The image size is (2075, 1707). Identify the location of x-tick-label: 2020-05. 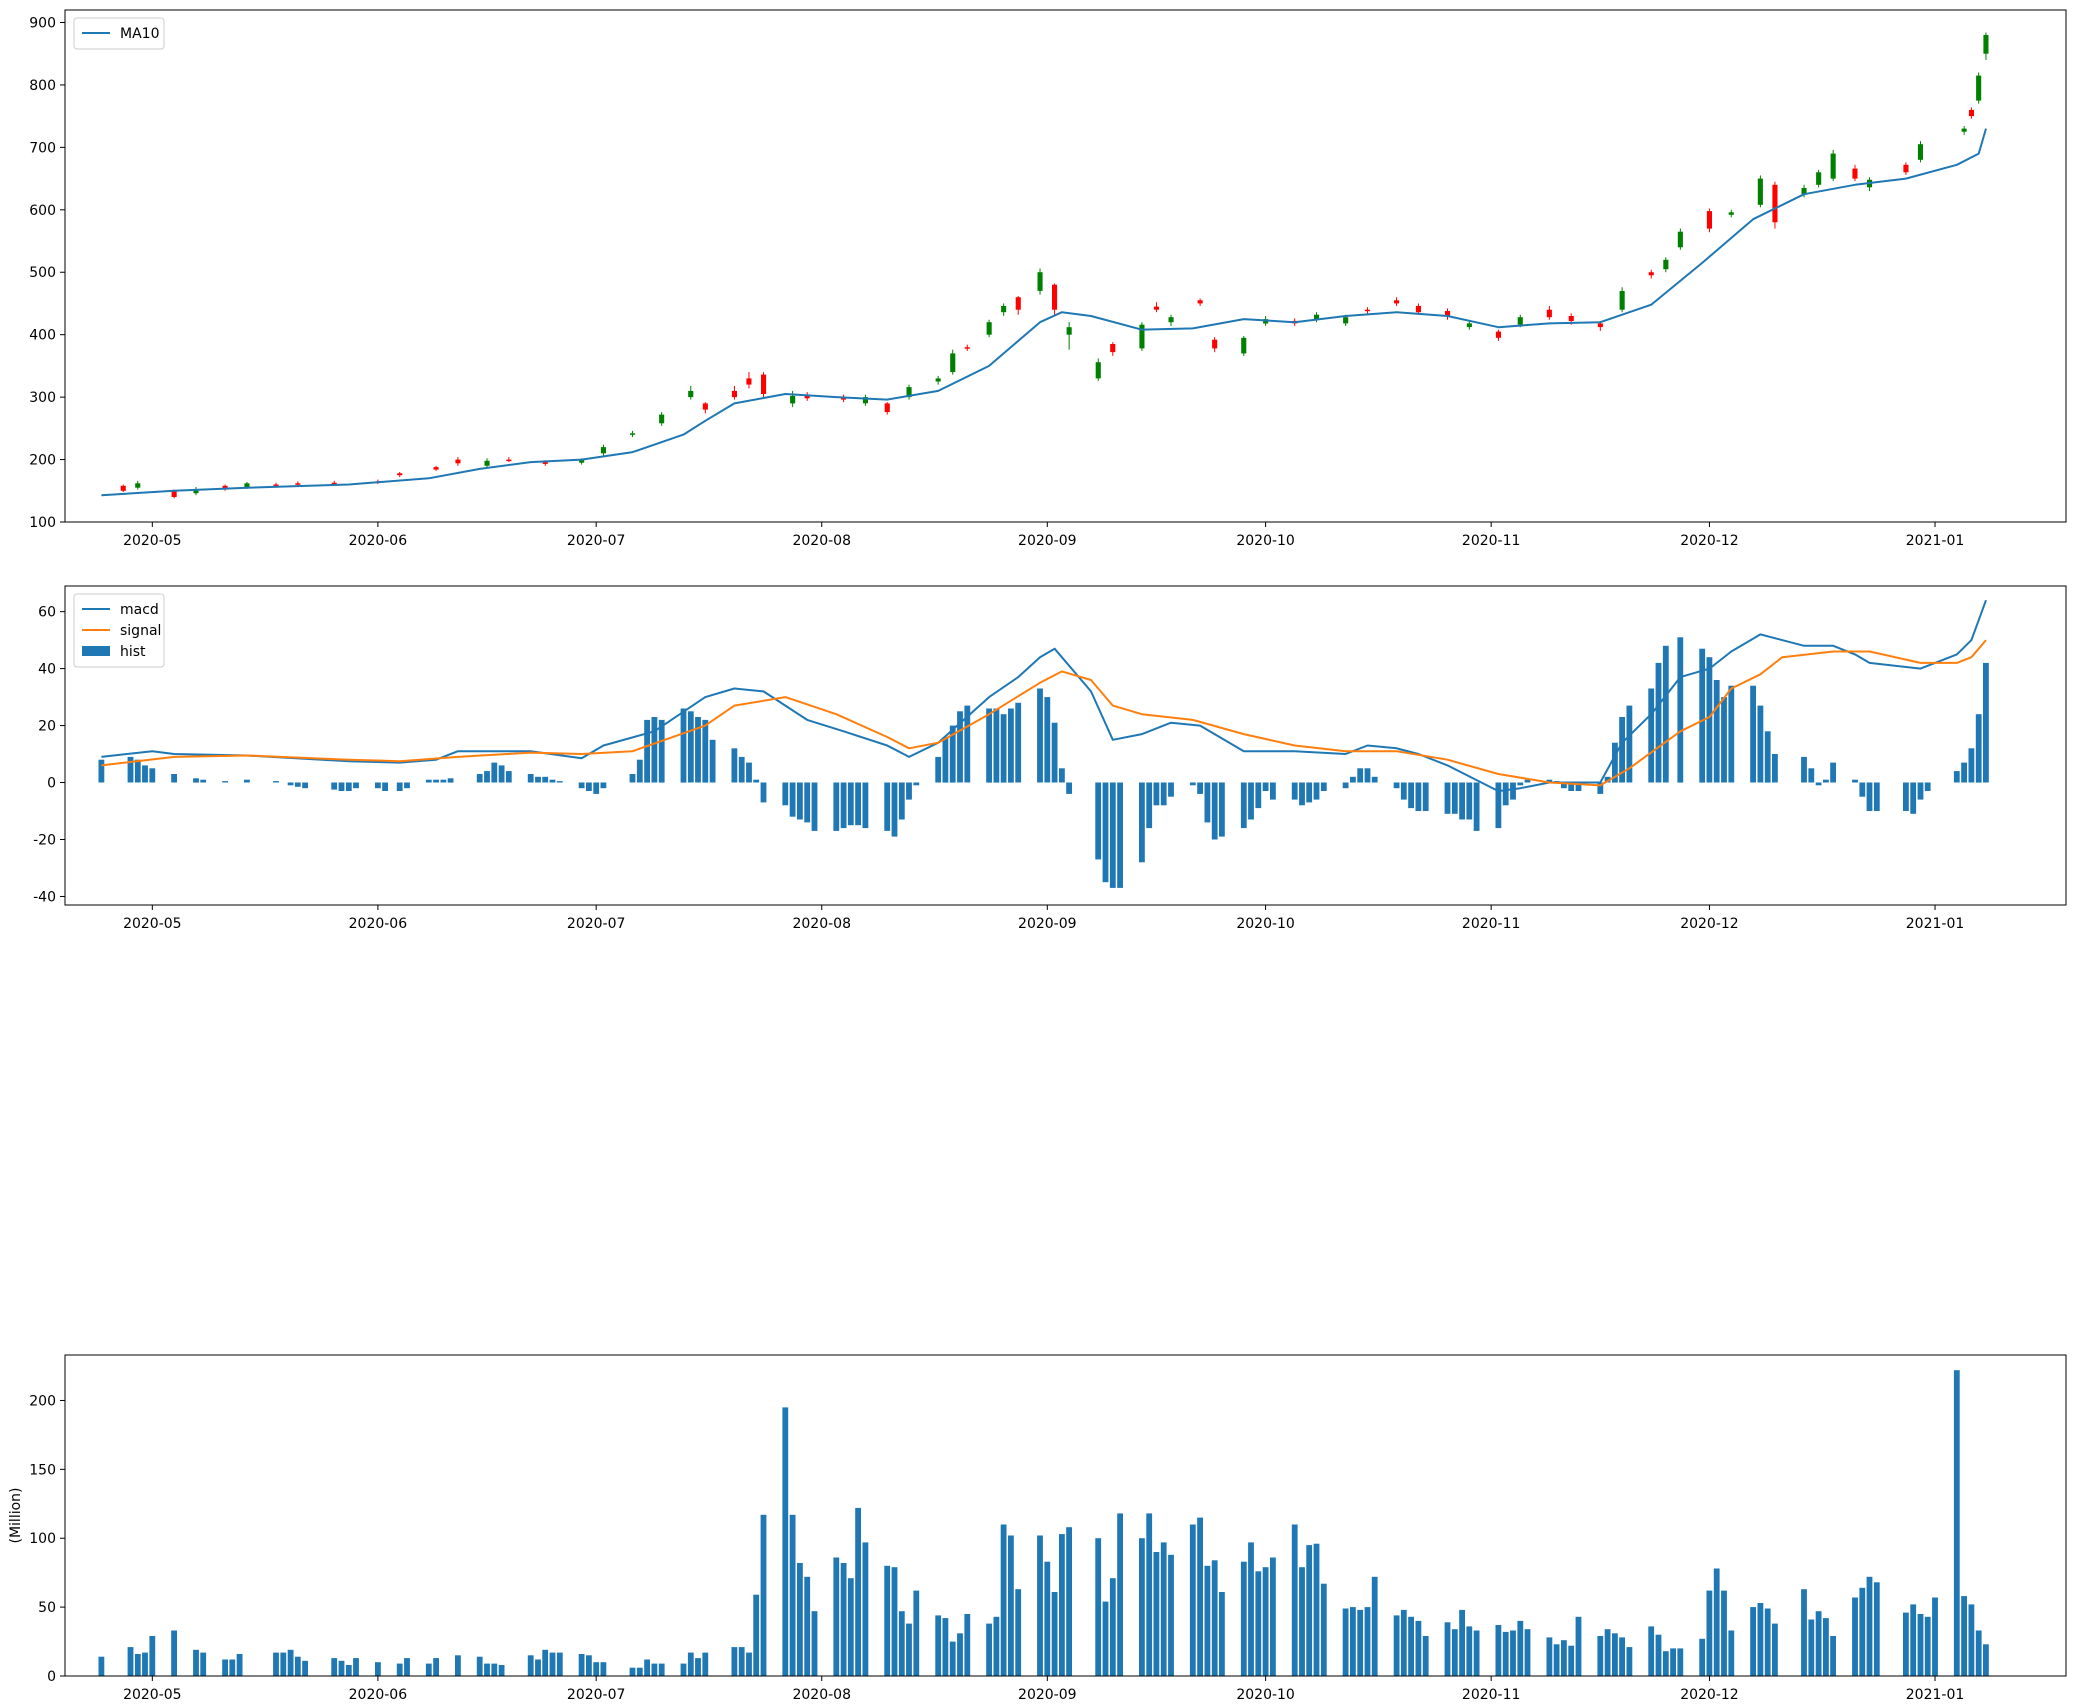
(152, 541).